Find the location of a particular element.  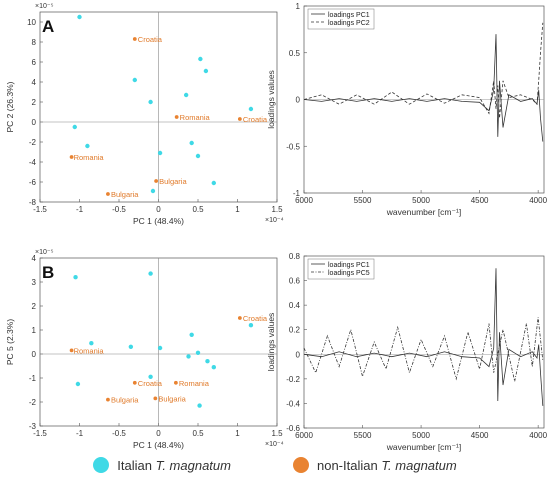

y-tick-label: -0.6 is located at coordinates (293, 428).